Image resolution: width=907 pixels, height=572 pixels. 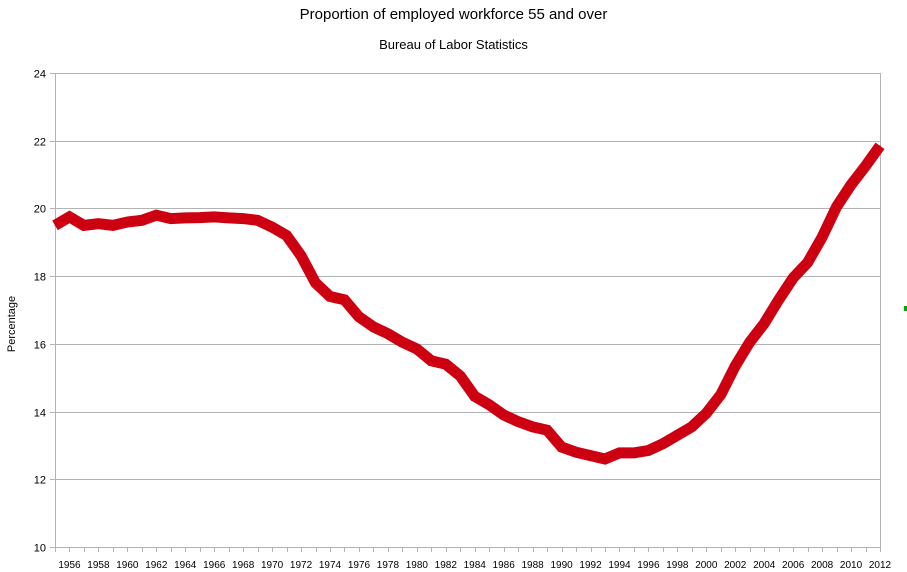 What do you see at coordinates (677, 565) in the screenshot?
I see `x-tick-label: 1998` at bounding box center [677, 565].